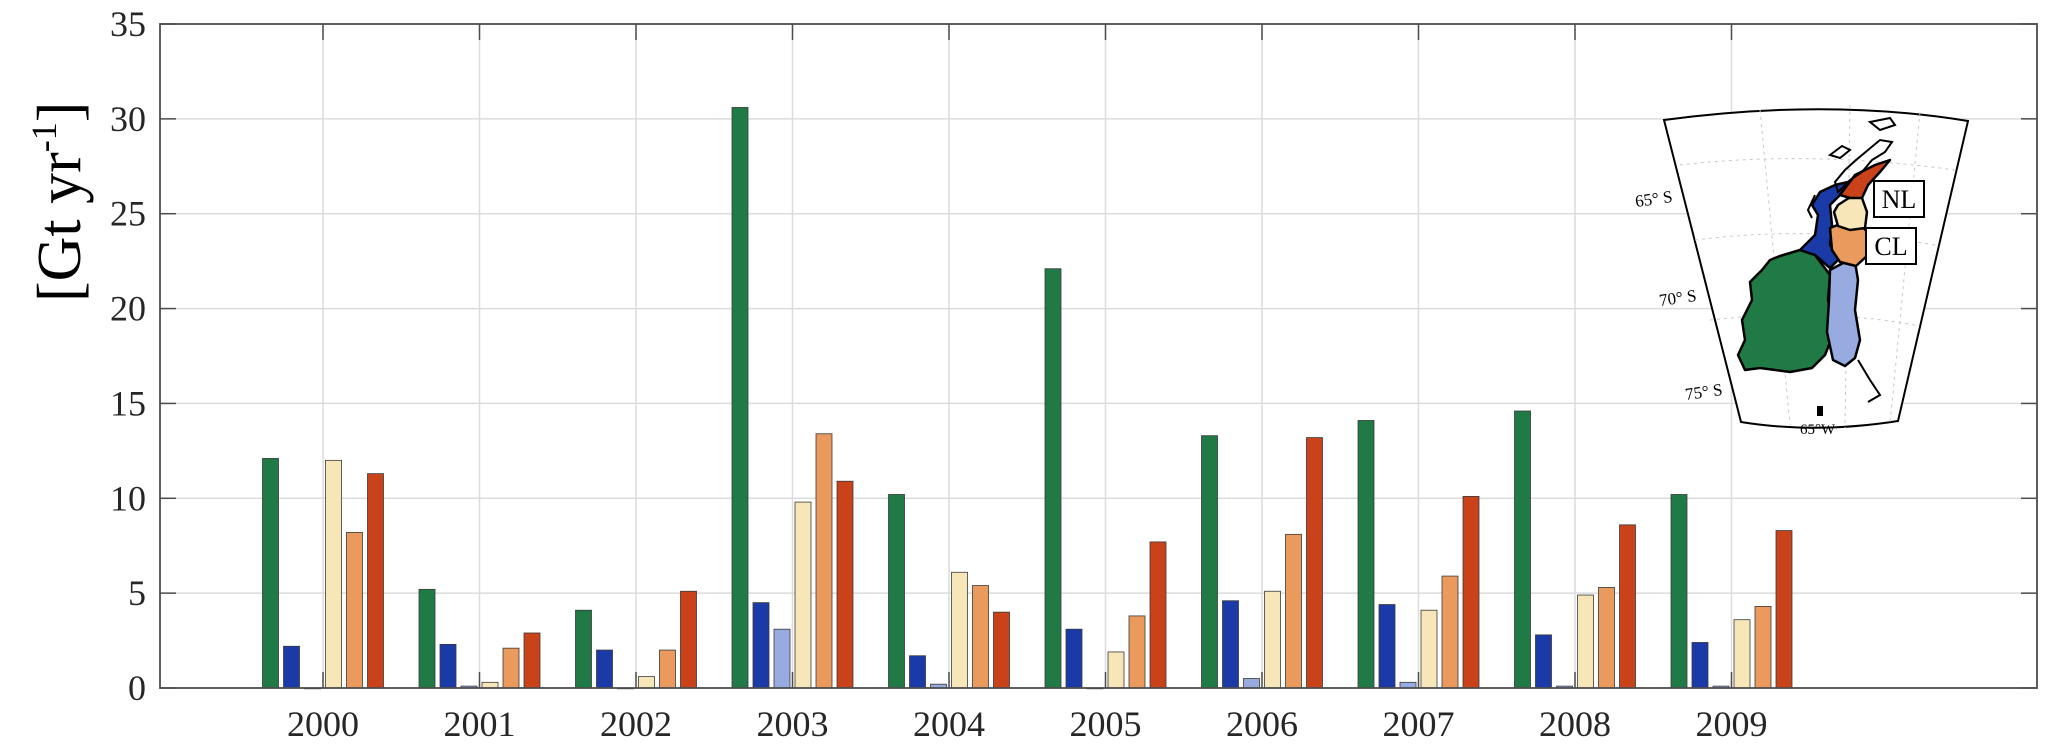 This screenshot has height=748, width=2067. What do you see at coordinates (1843, 314) in the screenshot?
I see `region-lightblue` at bounding box center [1843, 314].